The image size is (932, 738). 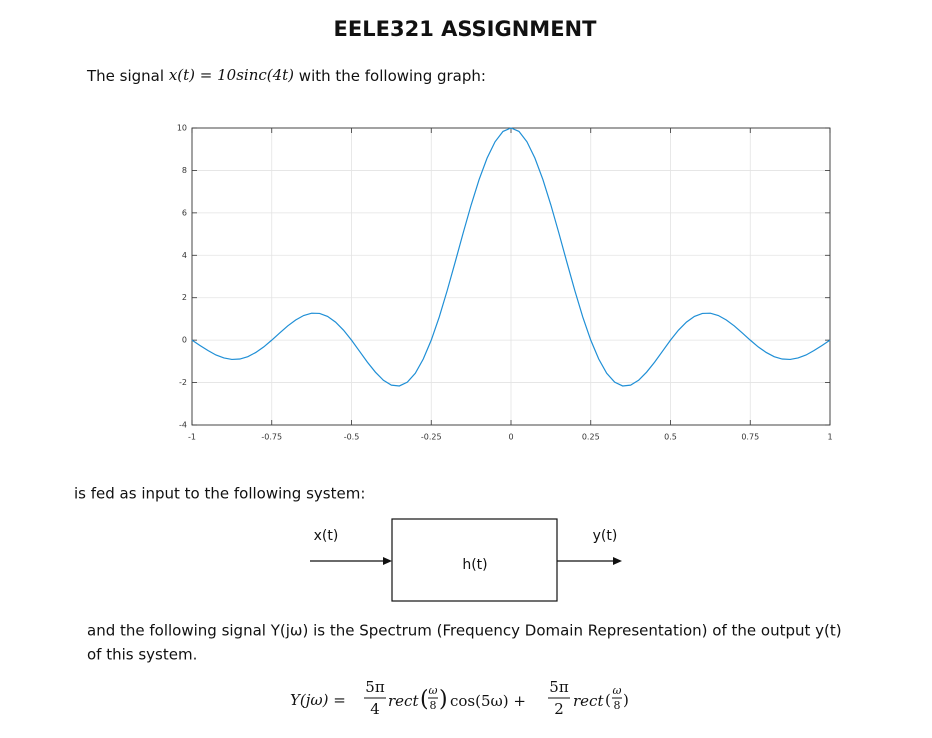 What do you see at coordinates (182, 128) in the screenshot?
I see `y-tick-label: 10` at bounding box center [182, 128].